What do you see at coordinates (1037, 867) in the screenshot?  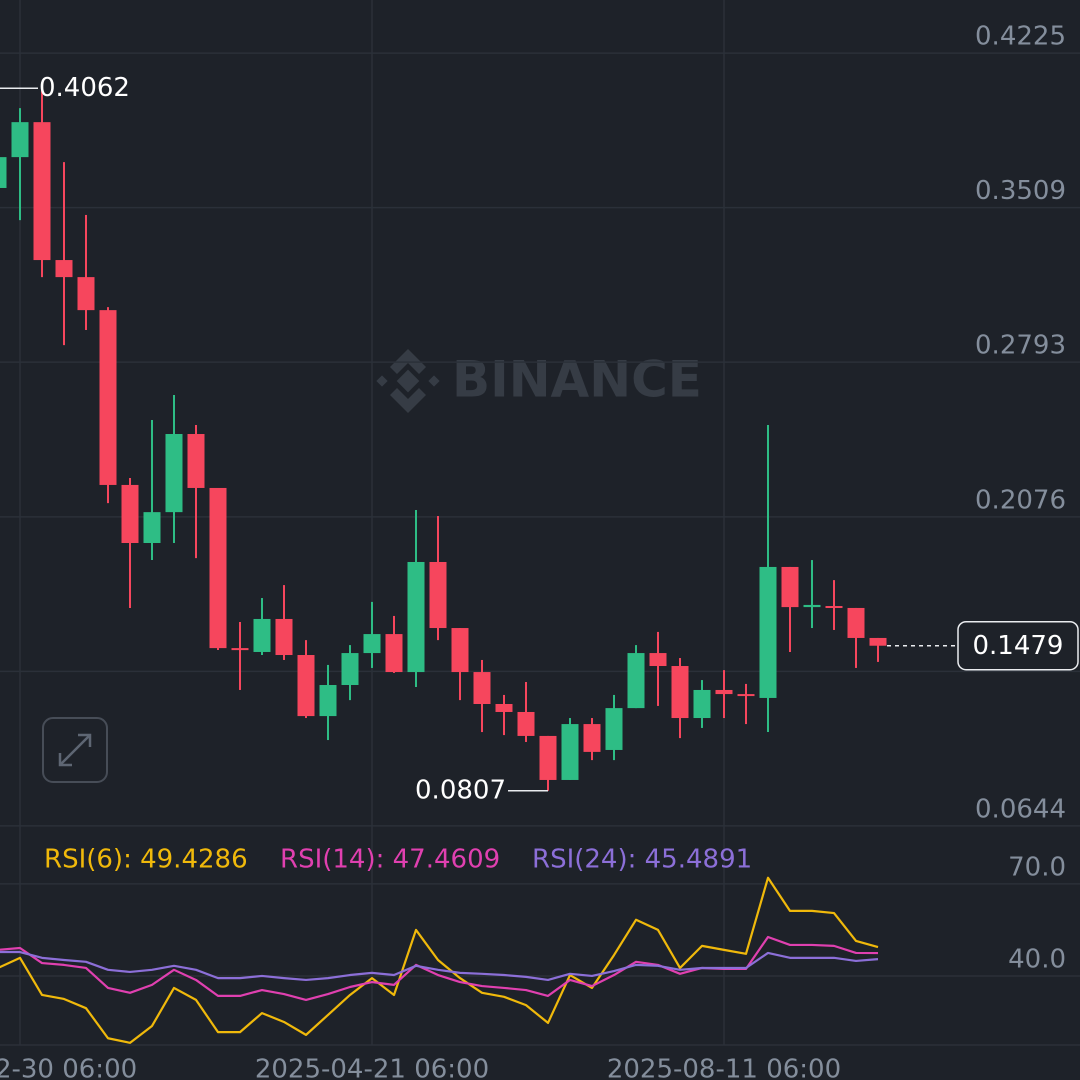 I see `y-tick-label: 70.0` at bounding box center [1037, 867].